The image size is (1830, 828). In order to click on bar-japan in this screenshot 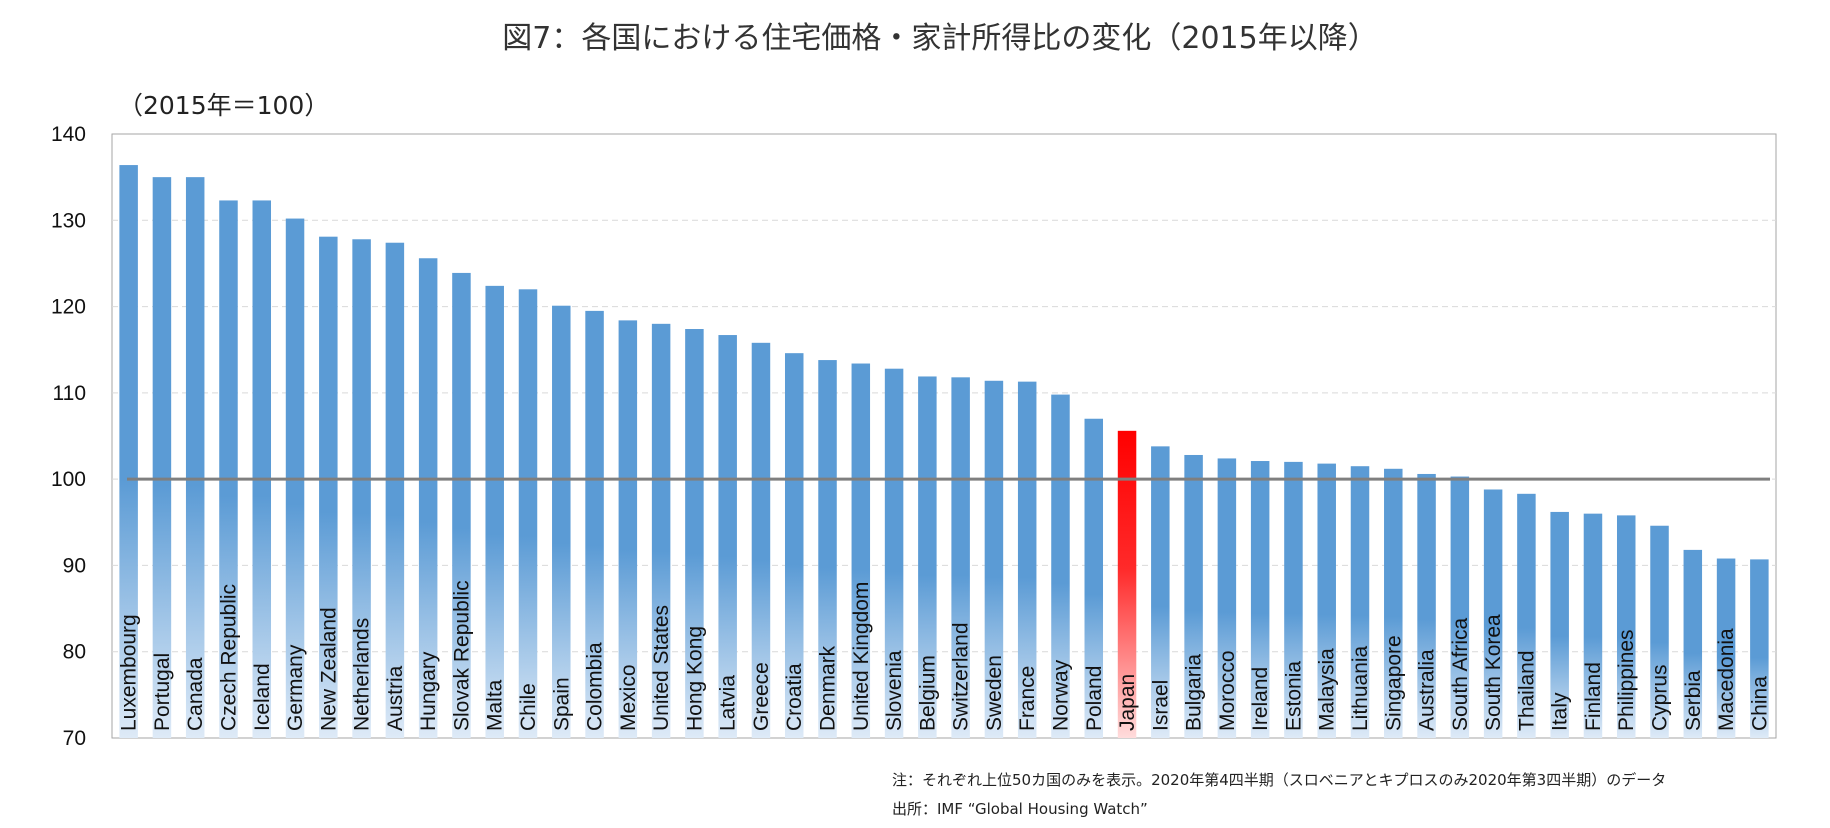, I will do `click(1127, 584)`.